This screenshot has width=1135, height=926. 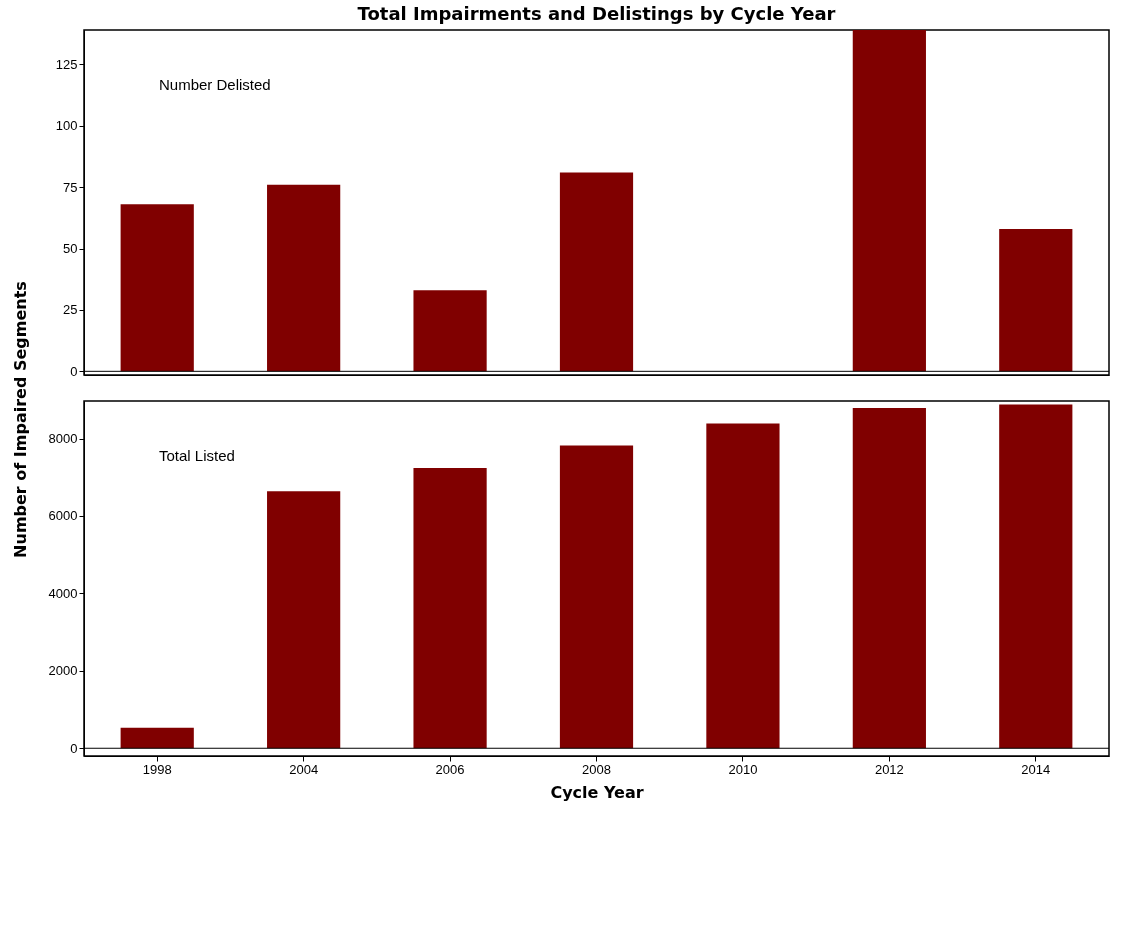 I want to click on y-tick-label: 4000, so click(x=63, y=593).